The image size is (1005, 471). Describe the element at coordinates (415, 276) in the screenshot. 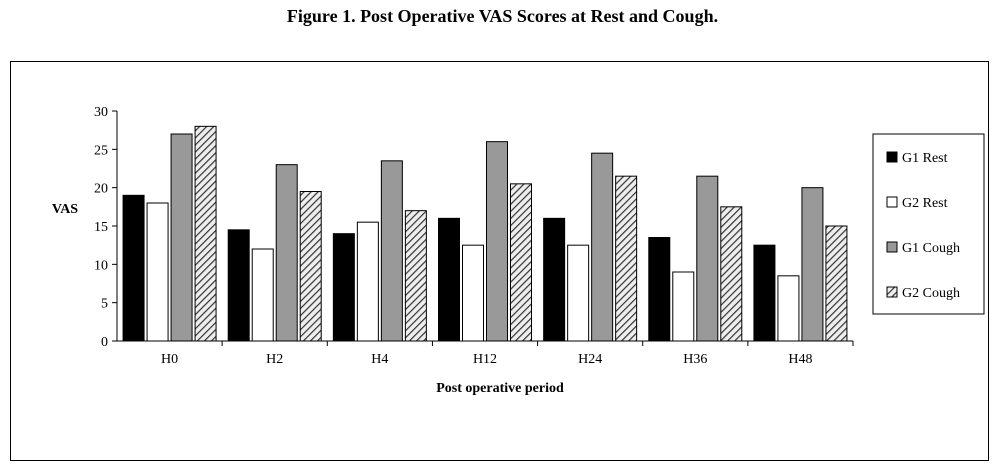

I see `bar-g2-cough-h4` at that location.